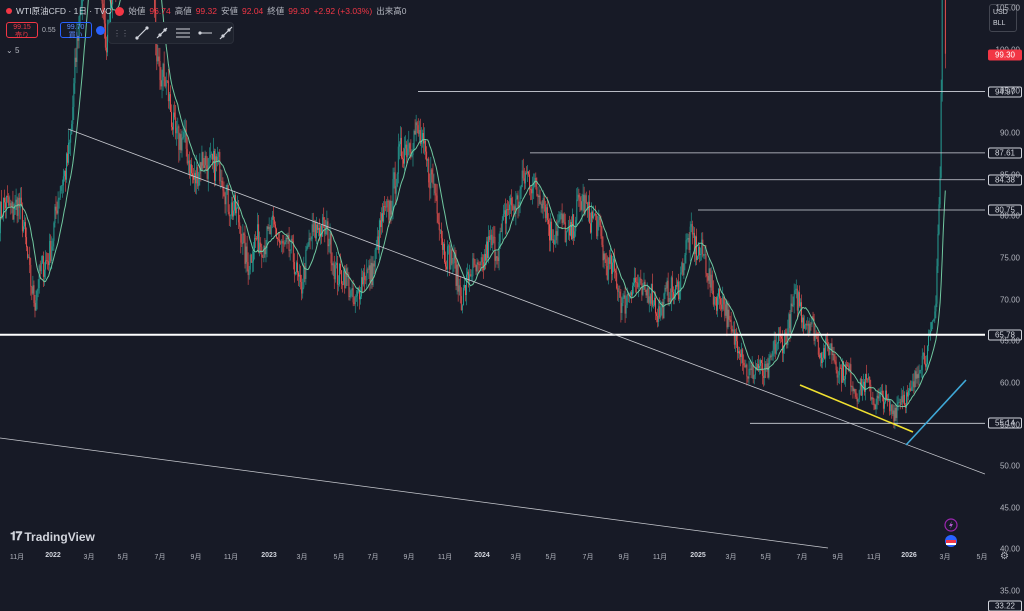 The image size is (1024, 611). Describe the element at coordinates (206, 11) in the screenshot. I see `high-value: 99.32` at that location.